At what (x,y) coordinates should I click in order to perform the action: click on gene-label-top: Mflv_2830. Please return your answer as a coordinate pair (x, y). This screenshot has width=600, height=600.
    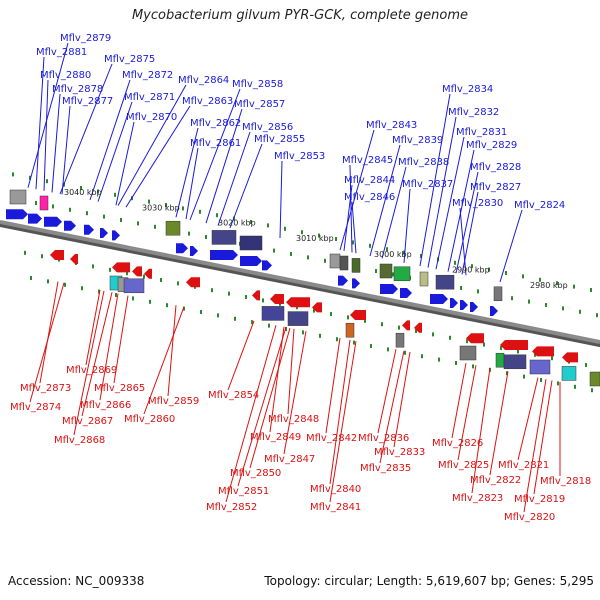
    Looking at the image, I should click on (477, 203).